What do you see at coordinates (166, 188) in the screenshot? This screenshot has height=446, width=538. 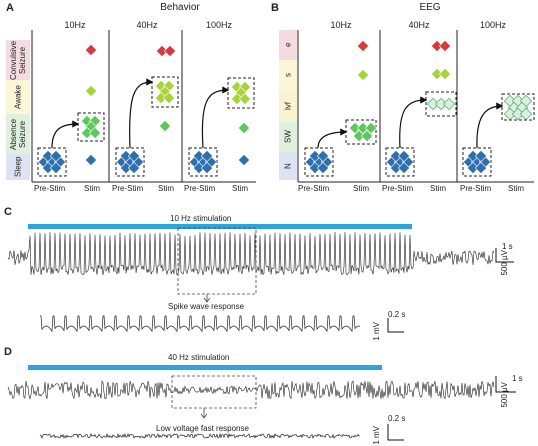 I see `panel-a-xlabel-stim-2: Stim` at bounding box center [166, 188].